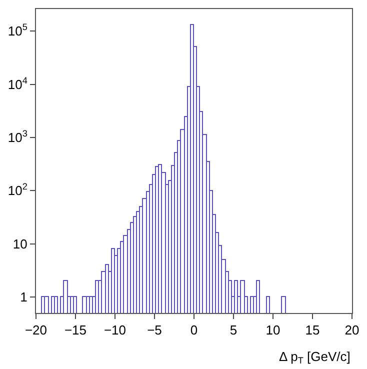 The width and height of the screenshot is (367, 369). What do you see at coordinates (314, 357) in the screenshot?
I see `x-axis-title: Δ p$_{T}$ [GeV/c]` at bounding box center [314, 357].